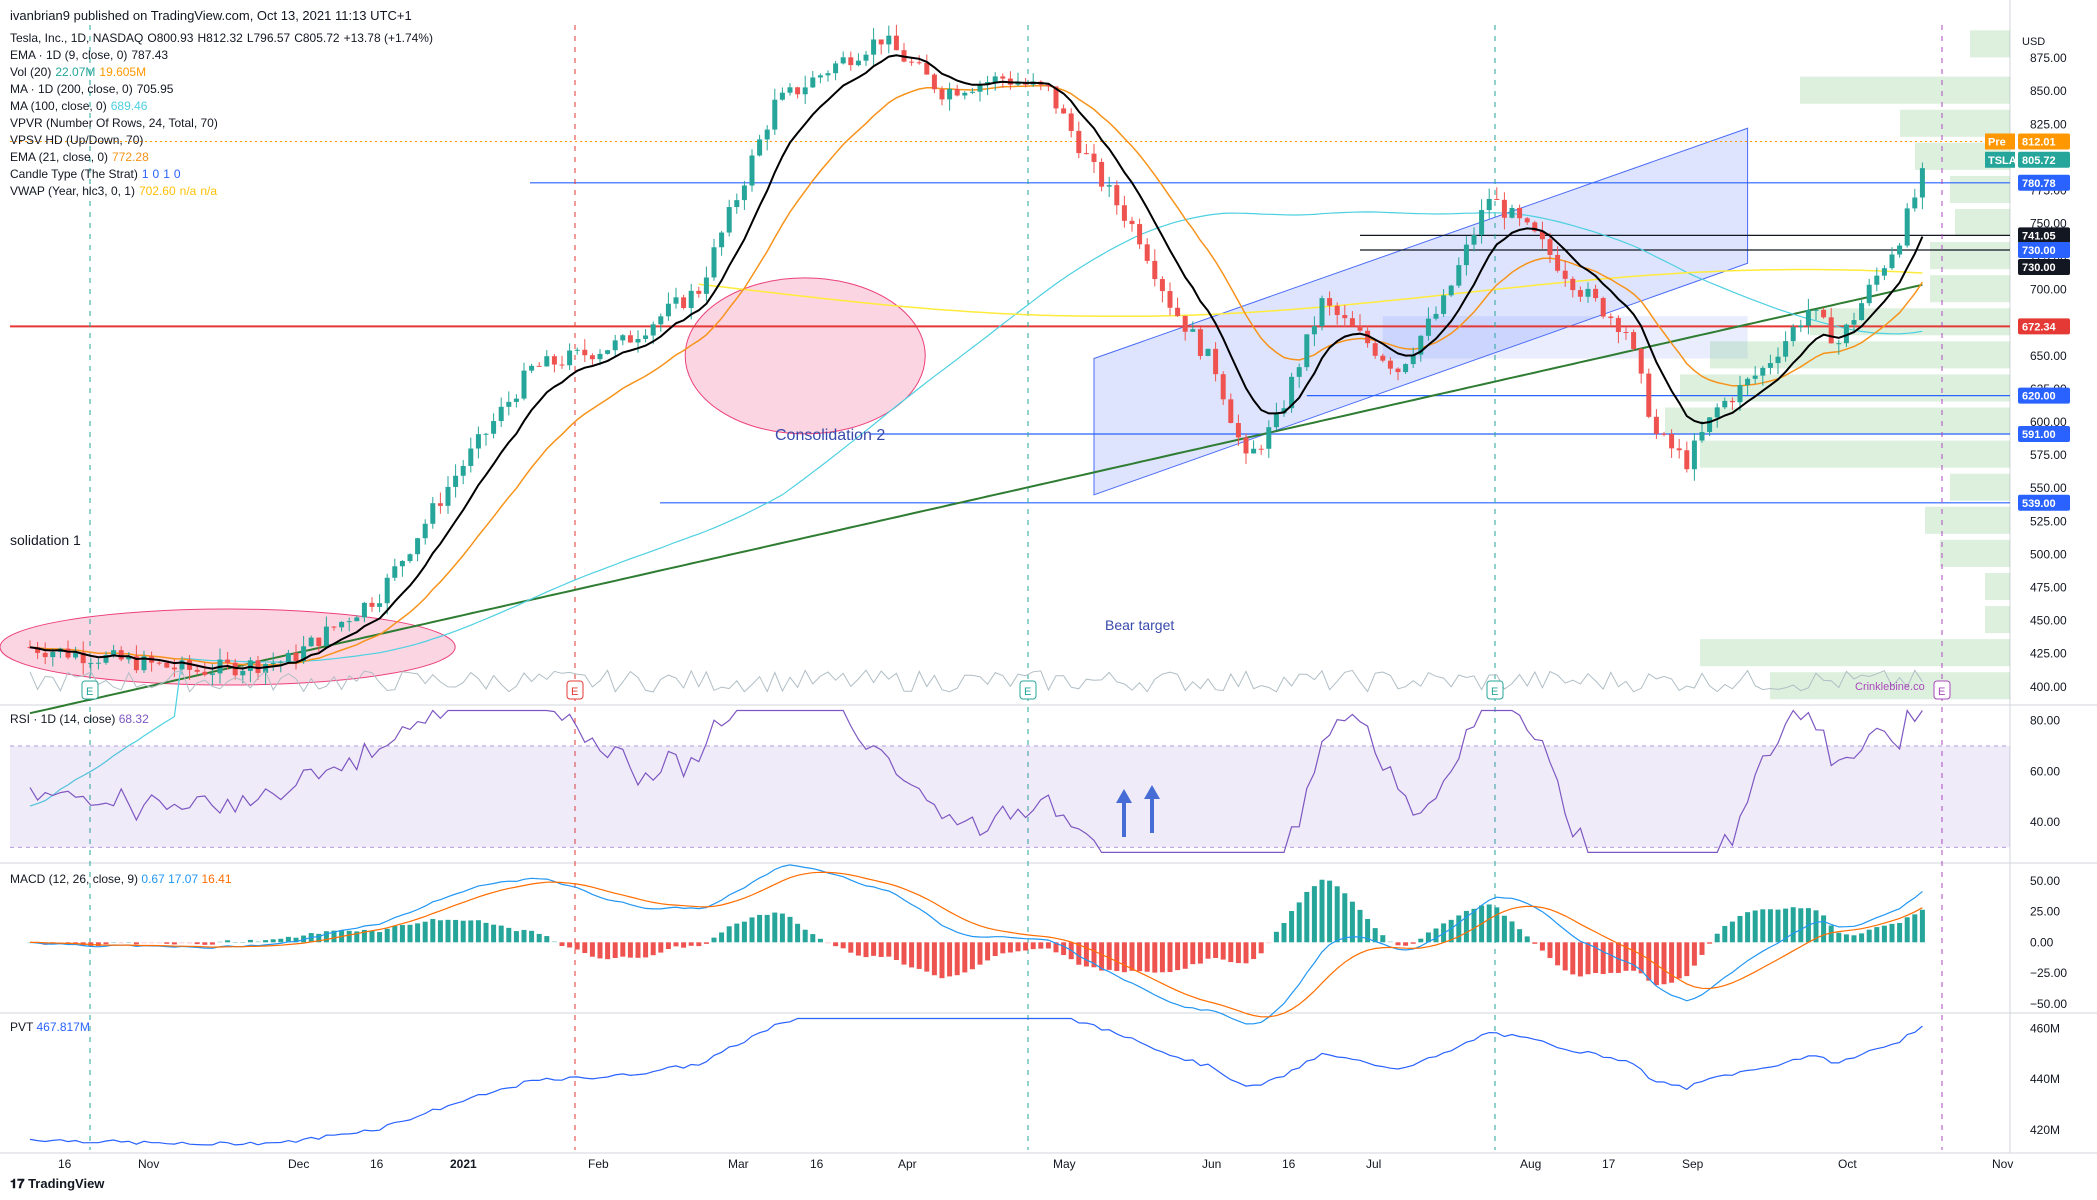  I want to click on price-tag, so click(2044, 250).